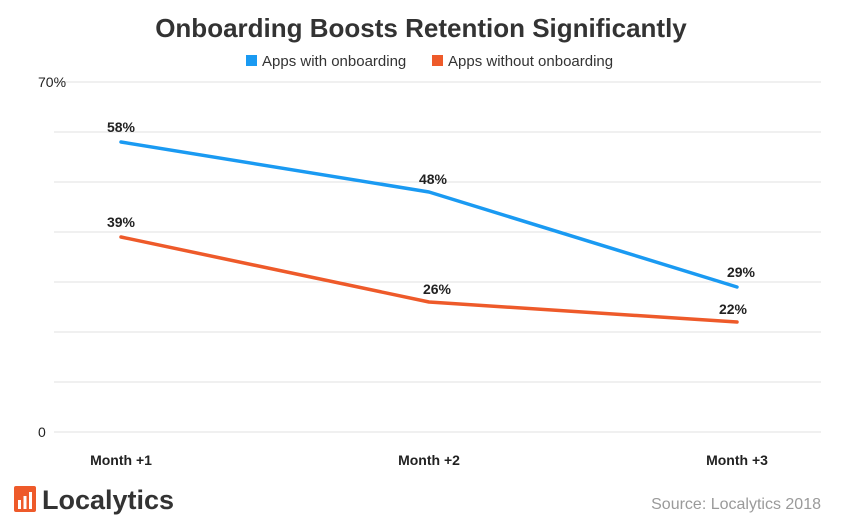  What do you see at coordinates (52, 257) in the screenshot?
I see `y-axis: 0 70%` at bounding box center [52, 257].